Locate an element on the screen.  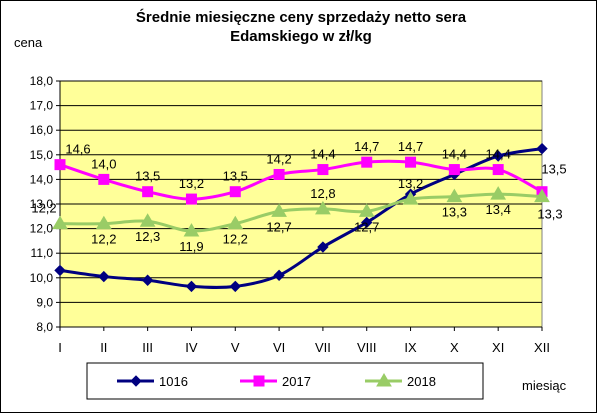
x-tick-label: XI is located at coordinates (498, 347).